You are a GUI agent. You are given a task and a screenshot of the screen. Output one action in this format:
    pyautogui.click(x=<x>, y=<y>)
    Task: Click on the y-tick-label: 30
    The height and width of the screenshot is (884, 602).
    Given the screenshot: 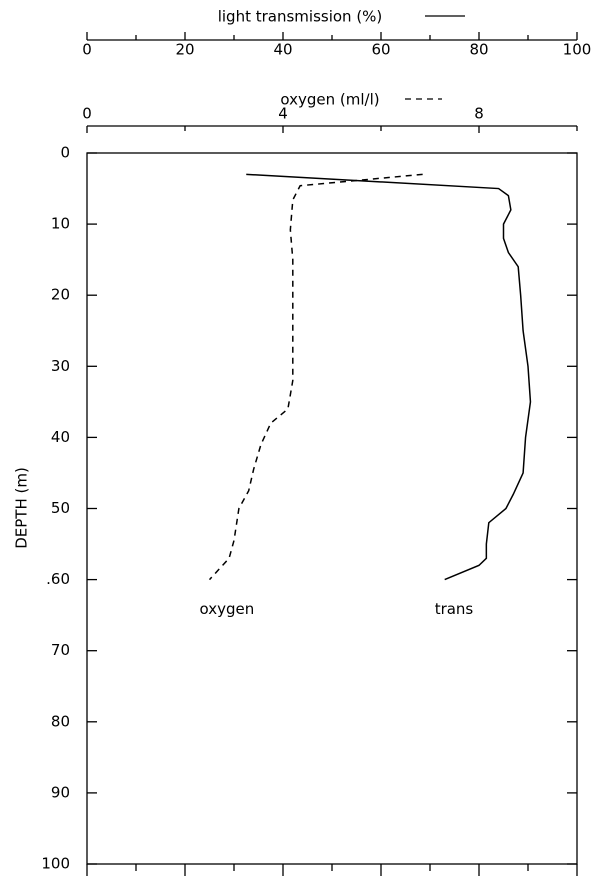 What is the action you would take?
    pyautogui.click(x=60, y=366)
    